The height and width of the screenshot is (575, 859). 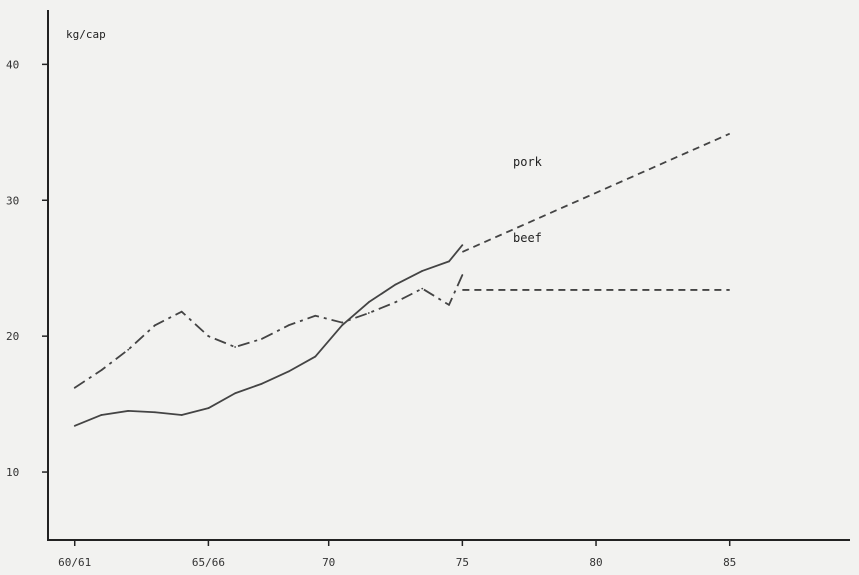 What do you see at coordinates (12, 64) in the screenshot?
I see `y-tick-label: 40` at bounding box center [12, 64].